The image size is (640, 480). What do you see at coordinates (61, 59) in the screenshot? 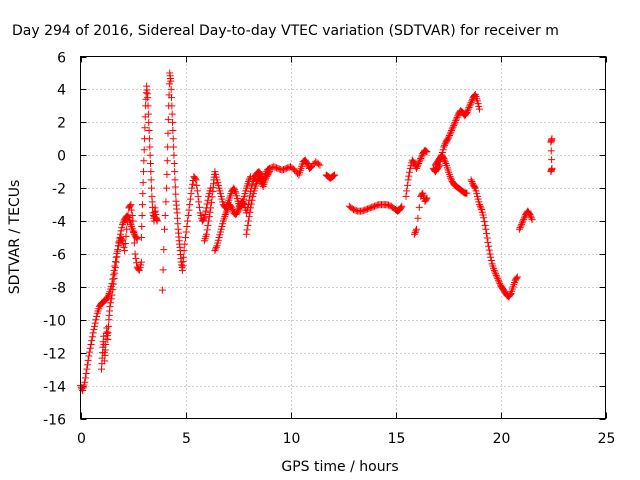
I see `y-tick-label: 6` at bounding box center [61, 59].